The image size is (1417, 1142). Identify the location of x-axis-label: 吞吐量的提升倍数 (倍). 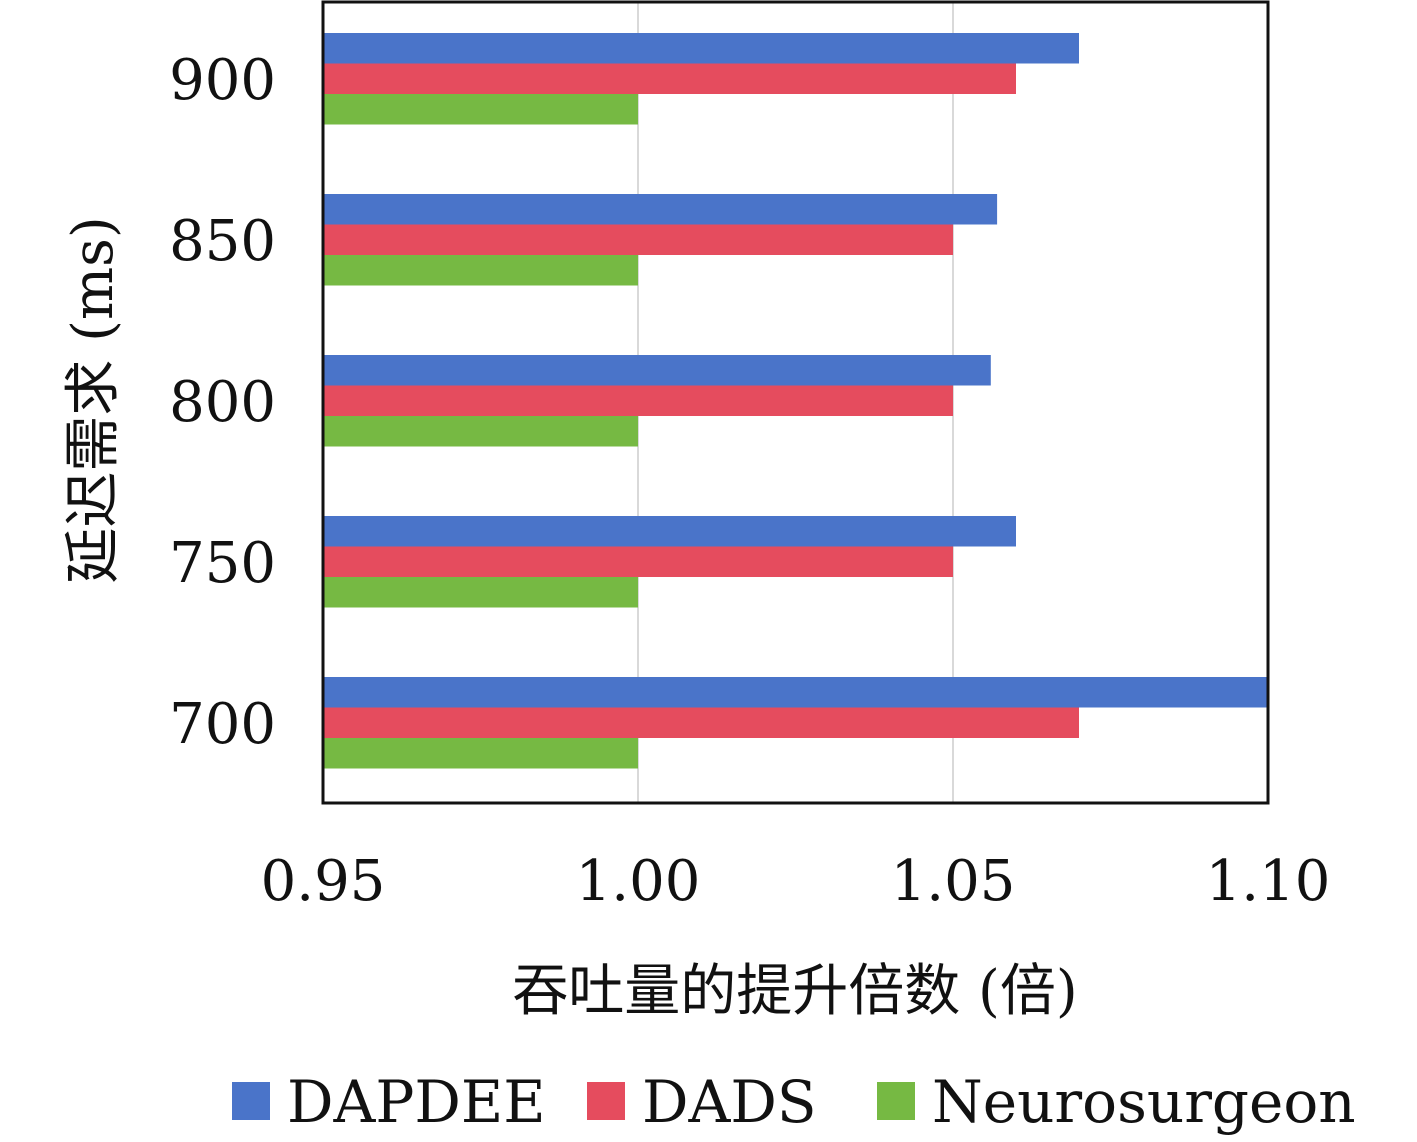
(795, 991).